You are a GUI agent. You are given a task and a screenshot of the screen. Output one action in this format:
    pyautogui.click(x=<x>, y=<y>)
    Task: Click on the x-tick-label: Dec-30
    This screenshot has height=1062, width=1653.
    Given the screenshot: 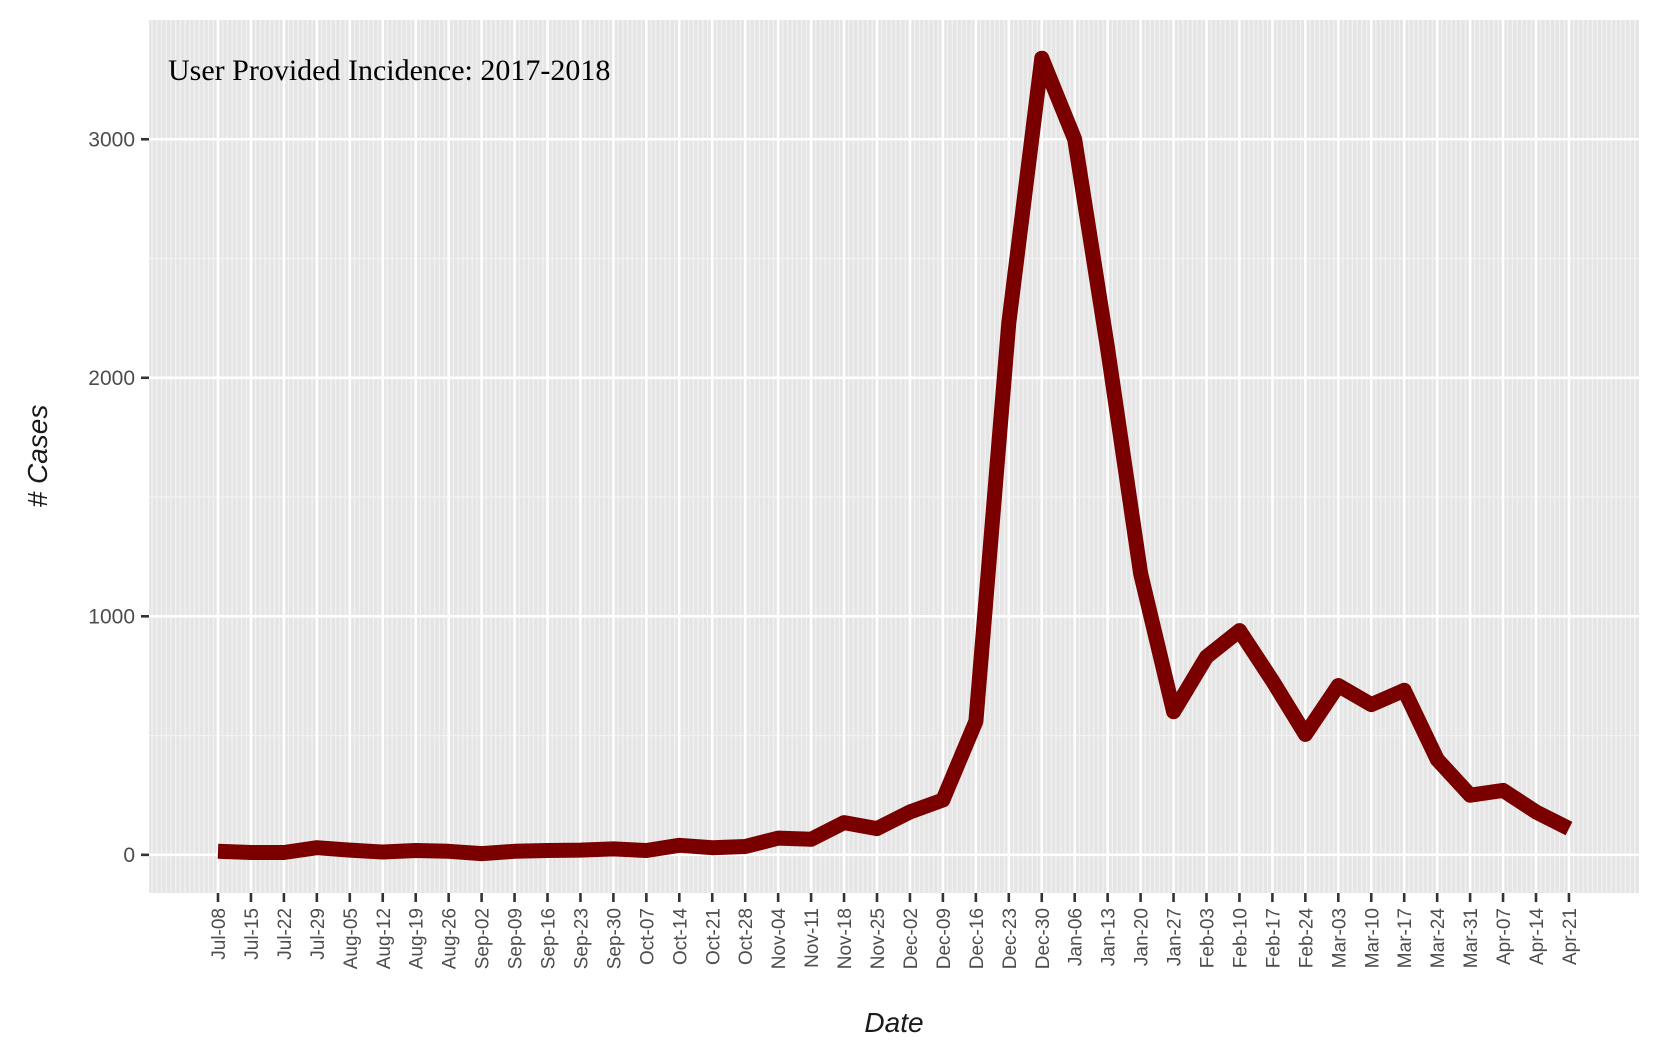 What is the action you would take?
    pyautogui.click(x=1043, y=938)
    